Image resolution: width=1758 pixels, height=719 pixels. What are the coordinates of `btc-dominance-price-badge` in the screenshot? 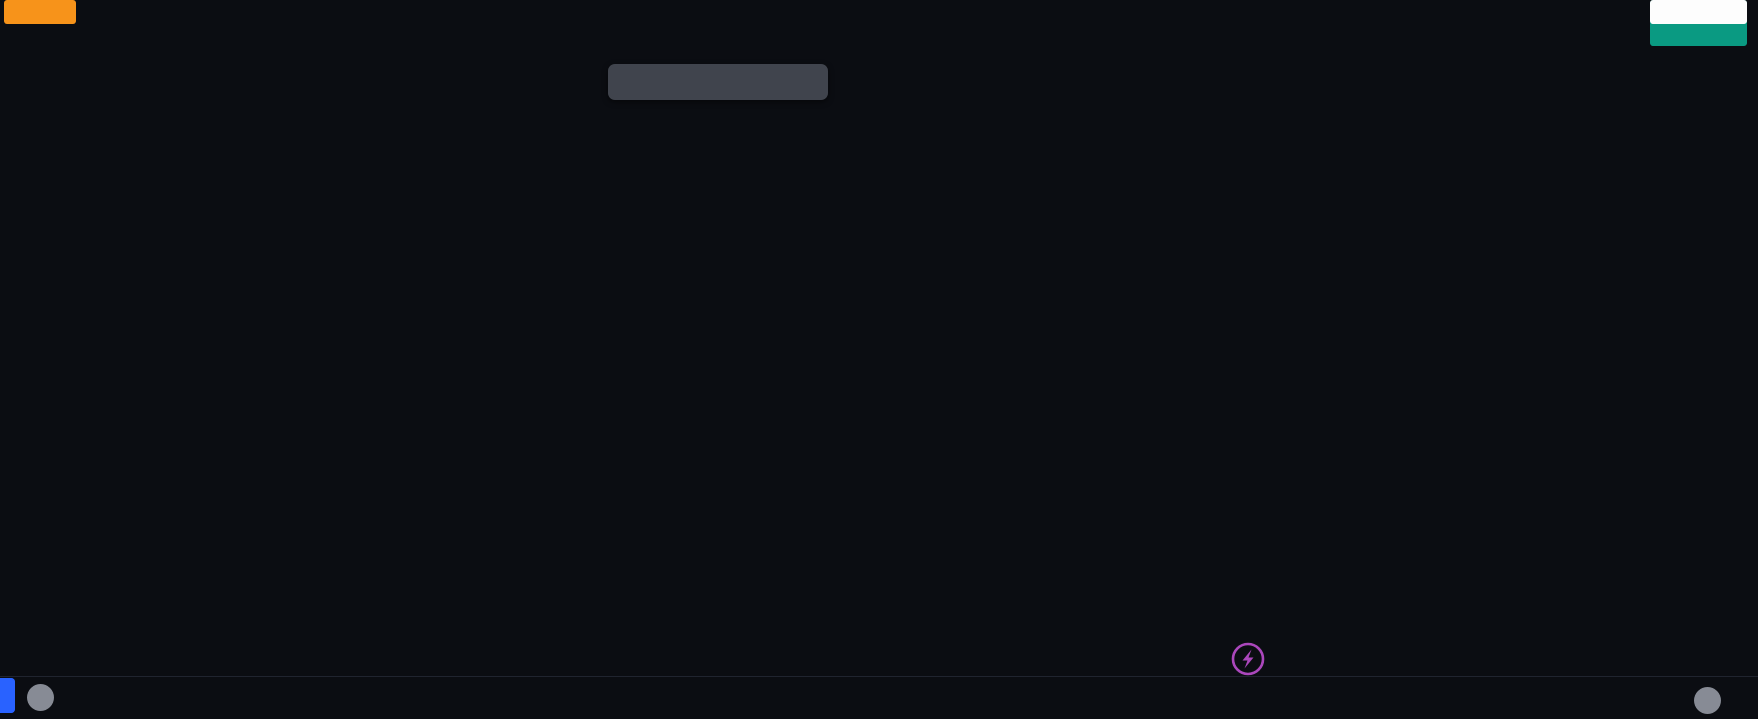 It's located at (40, 12).